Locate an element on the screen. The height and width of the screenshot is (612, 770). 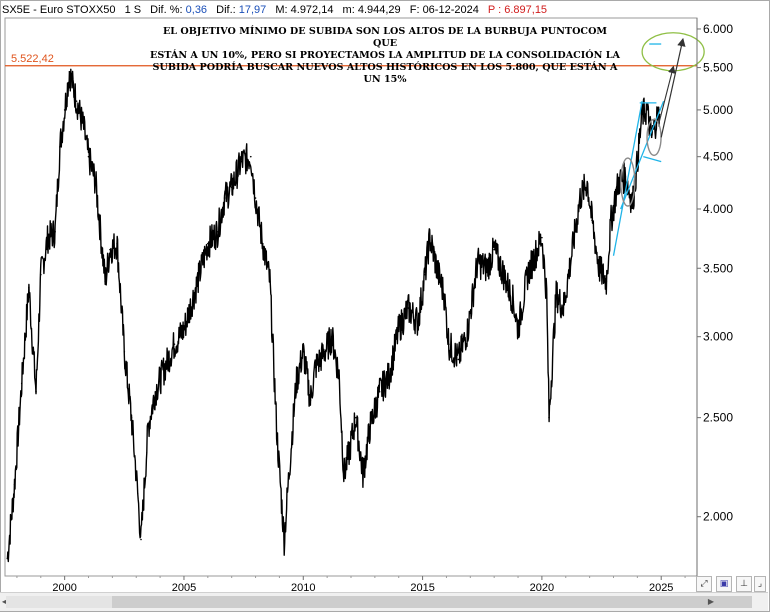
consolidation-bottom-line is located at coordinates (652, 159).